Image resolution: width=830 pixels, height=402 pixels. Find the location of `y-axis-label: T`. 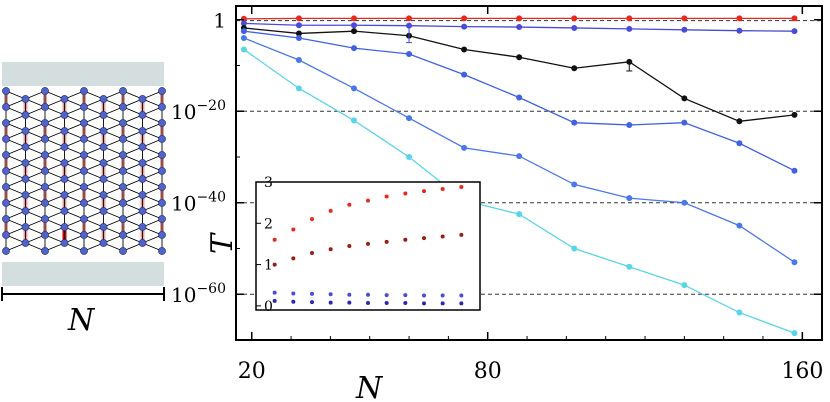

y-axis-label: T is located at coordinates (222, 243).